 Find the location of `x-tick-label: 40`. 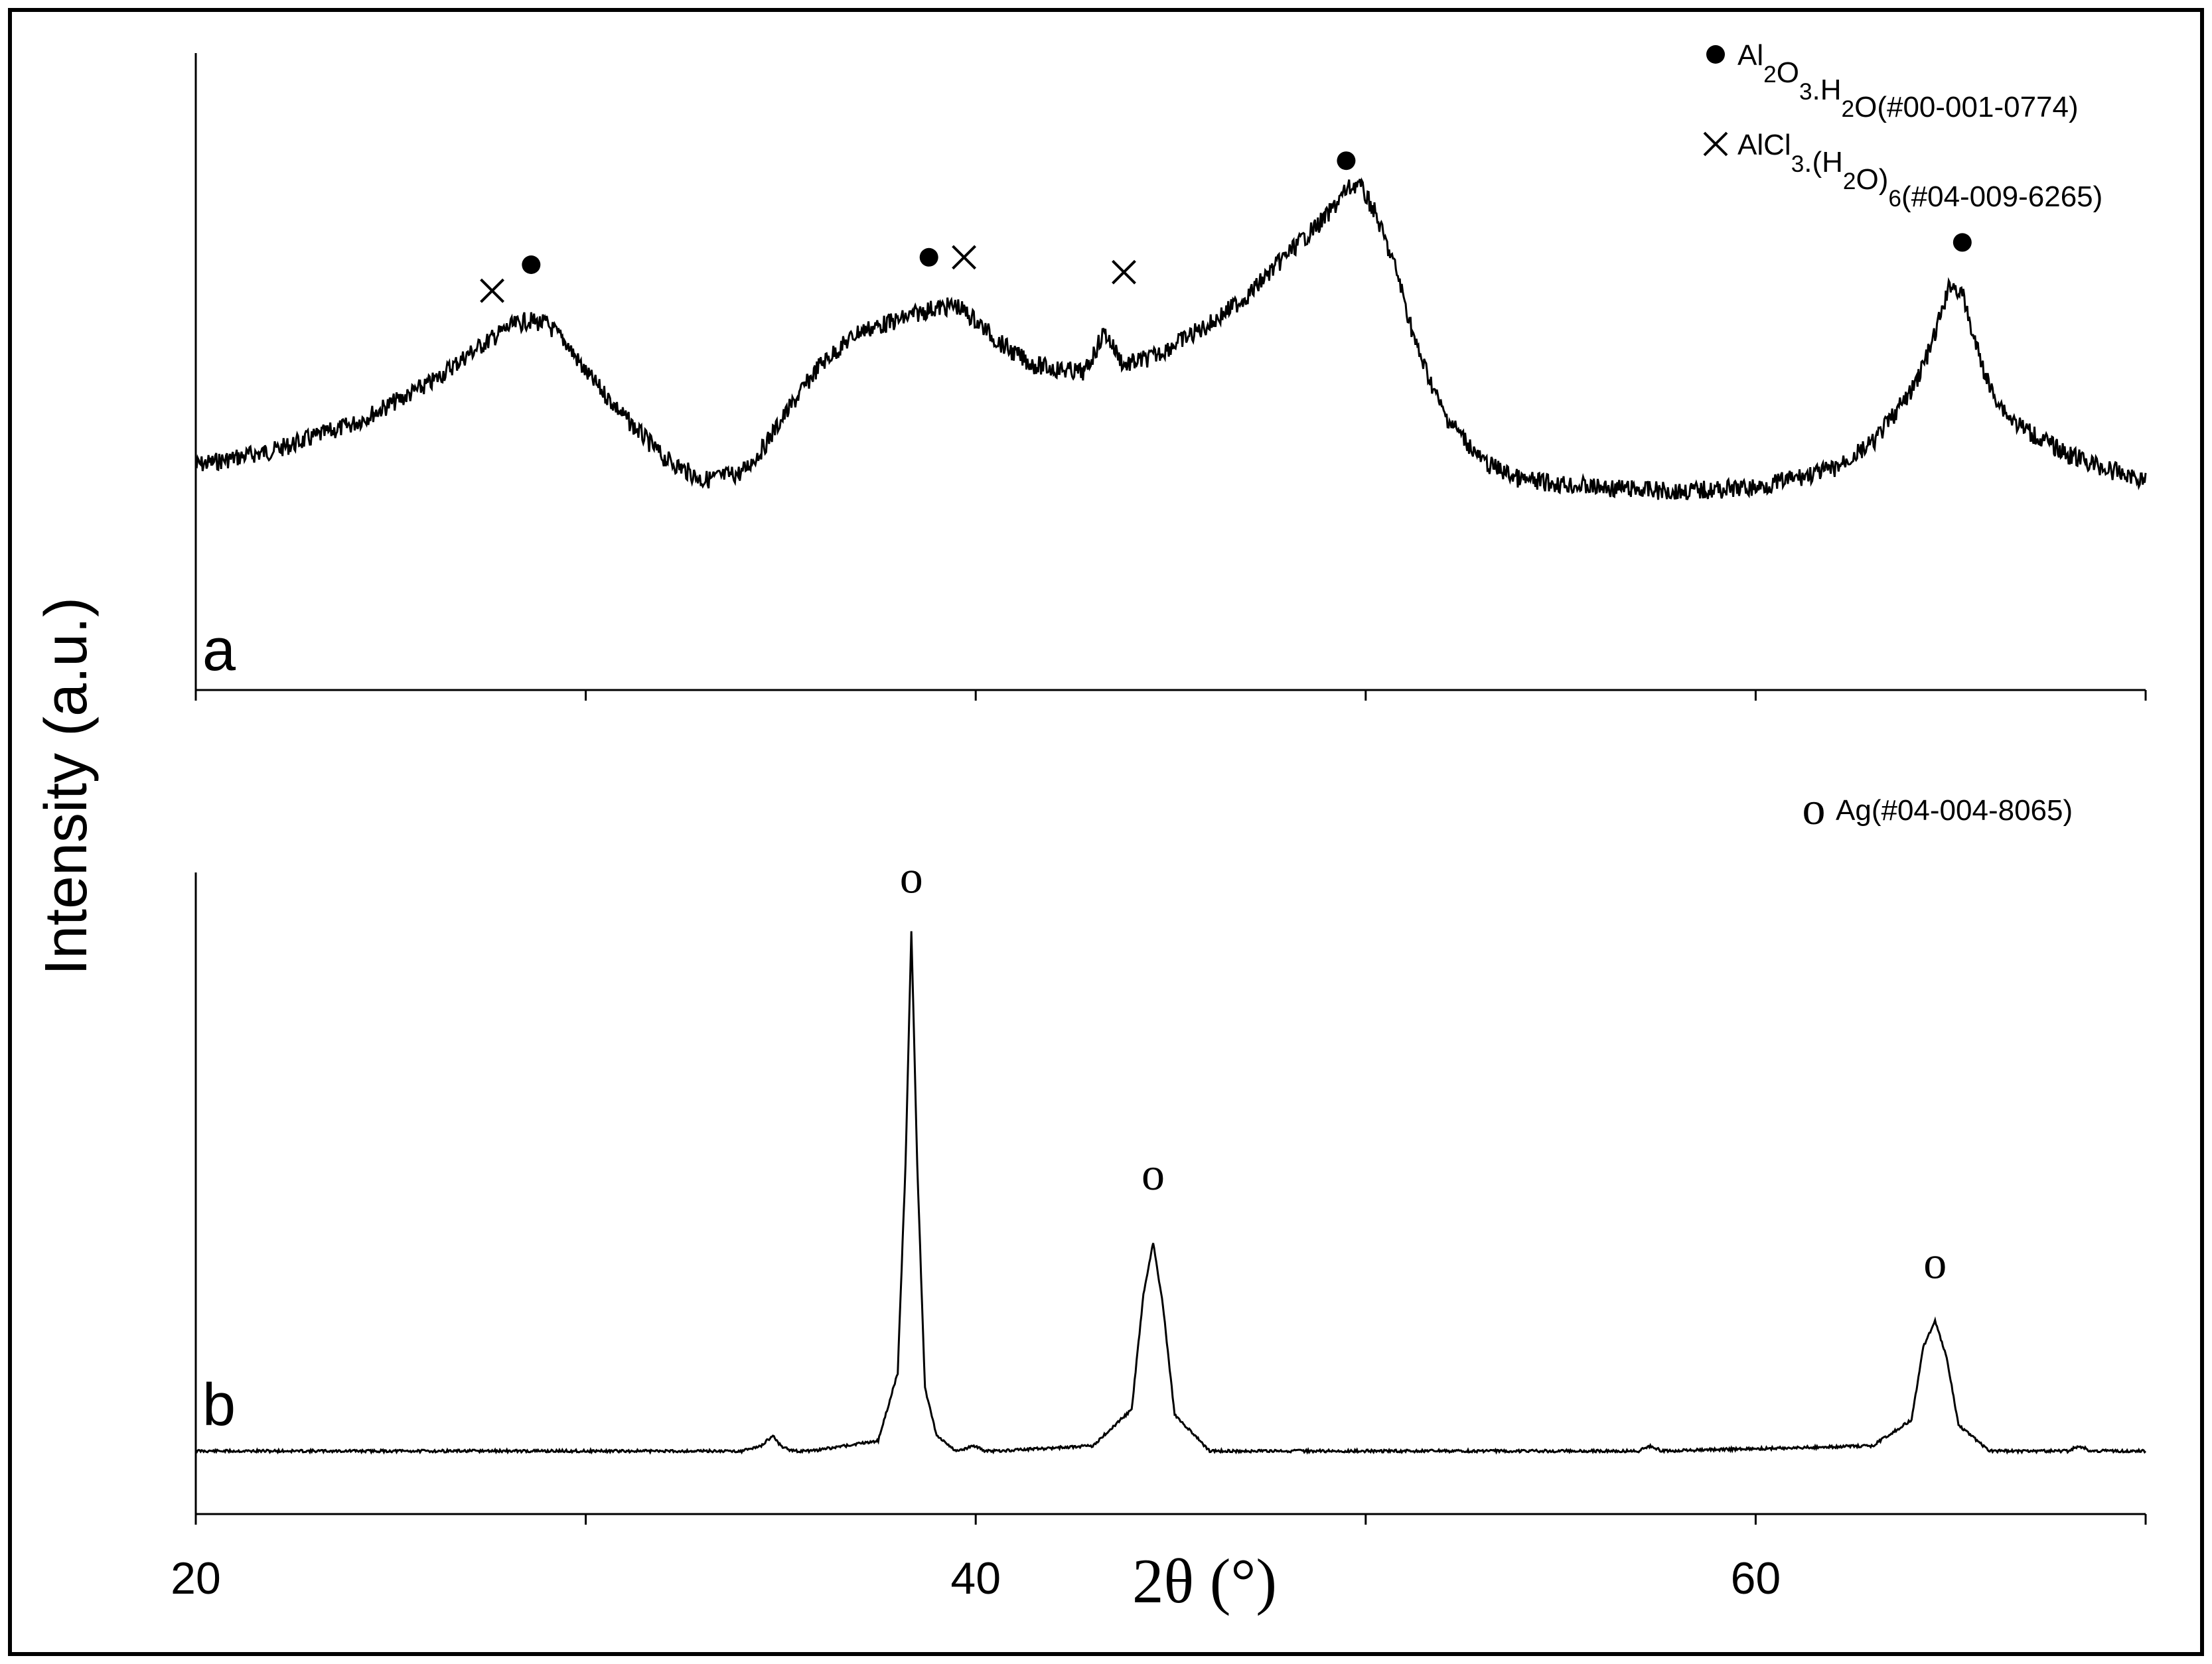

x-tick-label: 40 is located at coordinates (975, 1578).